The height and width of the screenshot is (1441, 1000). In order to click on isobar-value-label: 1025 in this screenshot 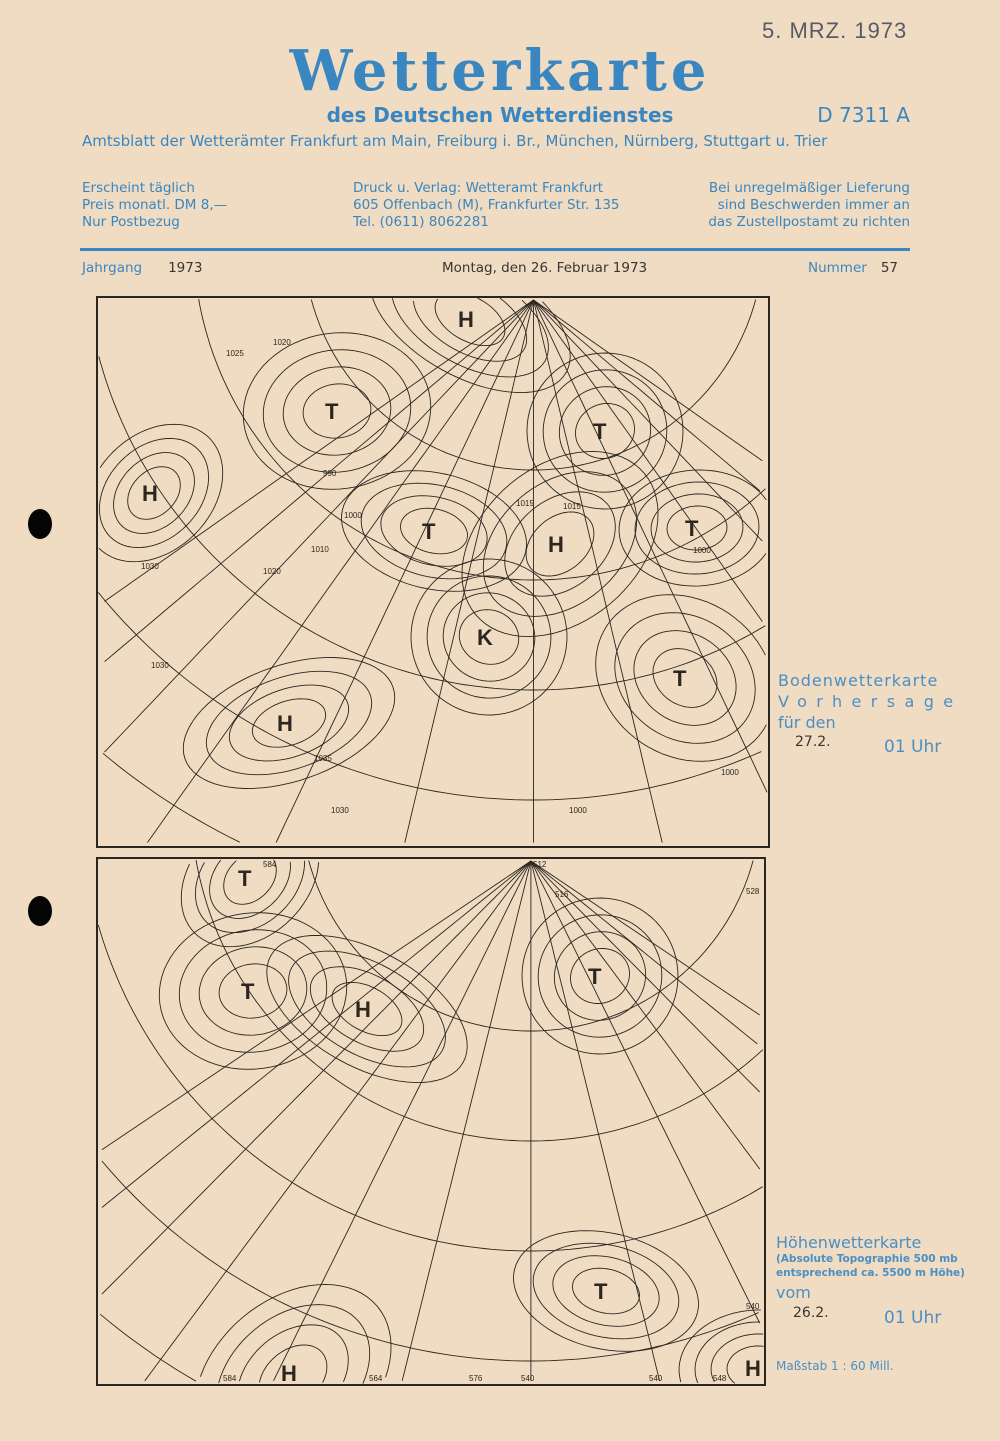, I will do `click(235, 353)`.